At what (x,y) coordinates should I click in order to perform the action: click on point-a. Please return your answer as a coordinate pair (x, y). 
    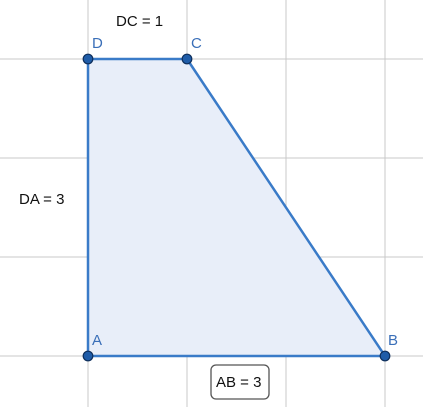
    Looking at the image, I should click on (88, 356).